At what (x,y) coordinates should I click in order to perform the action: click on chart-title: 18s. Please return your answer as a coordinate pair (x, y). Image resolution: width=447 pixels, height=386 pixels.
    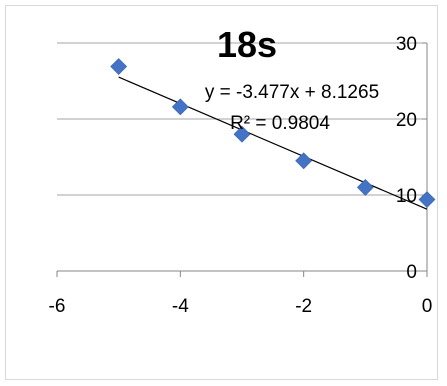
    Looking at the image, I should click on (247, 44).